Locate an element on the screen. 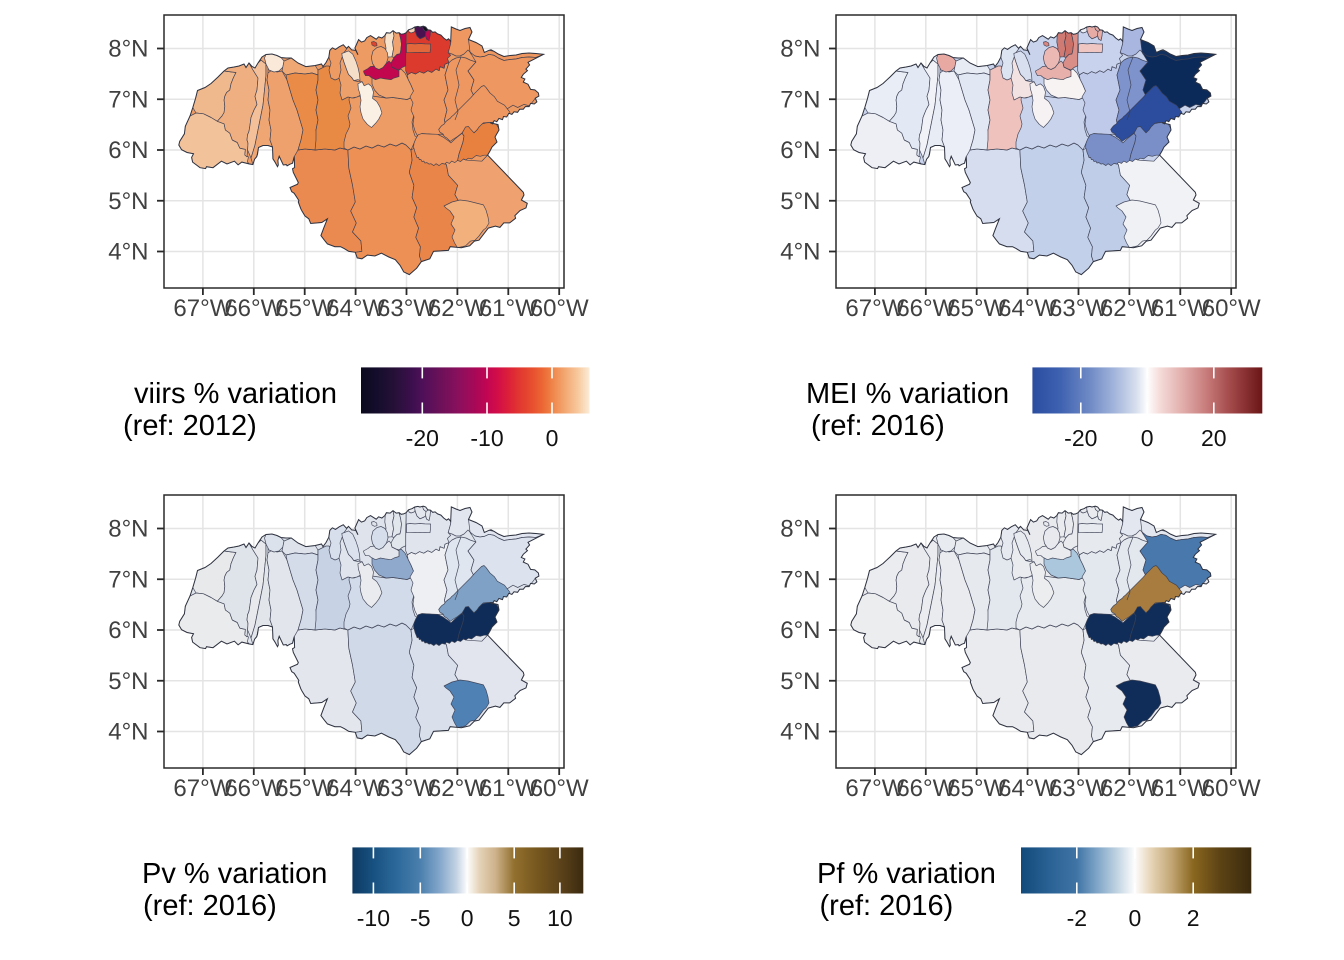  svg-text: Pv % variation is located at coordinates (234, 874).